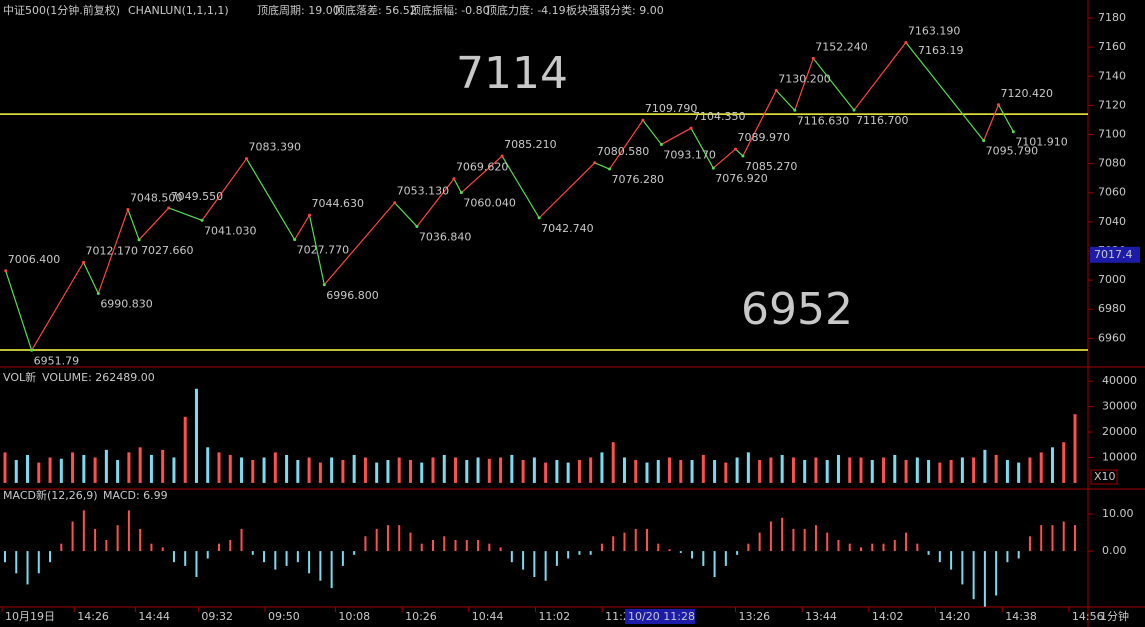  What do you see at coordinates (323, 250) in the screenshot?
I see `pivot-label: 7027.770` at bounding box center [323, 250].